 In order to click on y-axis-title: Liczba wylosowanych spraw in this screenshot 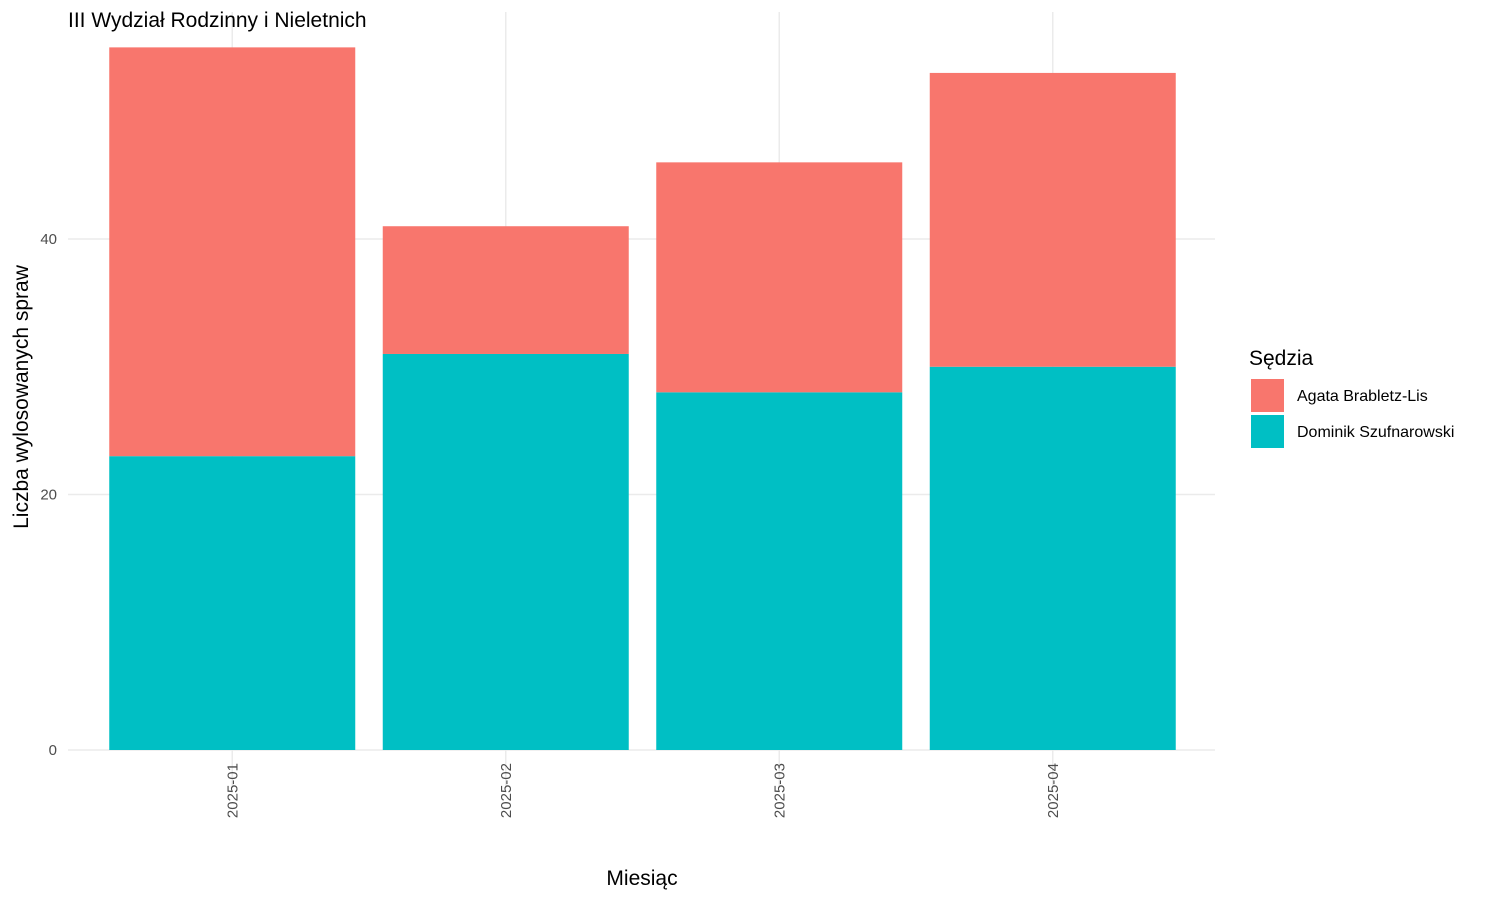, I will do `click(21, 396)`.